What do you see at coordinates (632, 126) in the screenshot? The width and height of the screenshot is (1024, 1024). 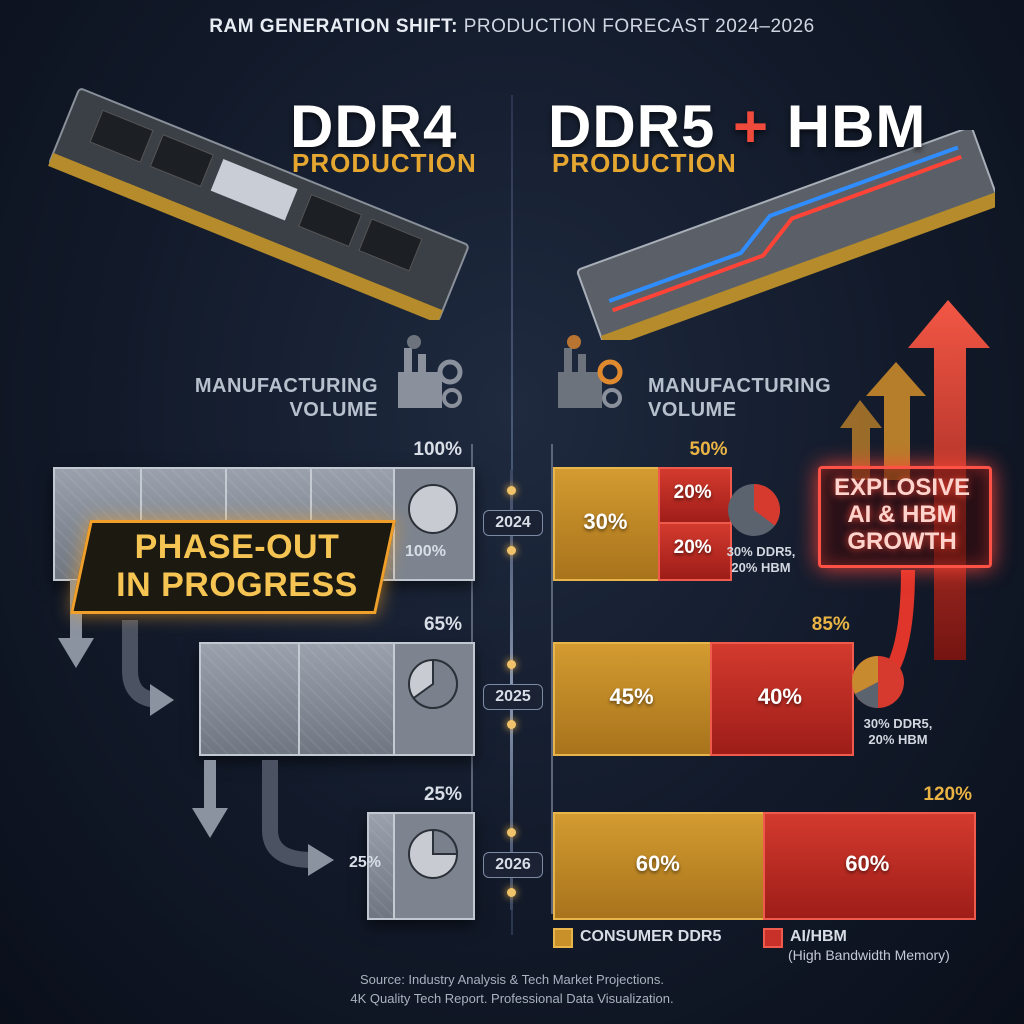 I see `ddr5-heading-ddr5: DDR5` at bounding box center [632, 126].